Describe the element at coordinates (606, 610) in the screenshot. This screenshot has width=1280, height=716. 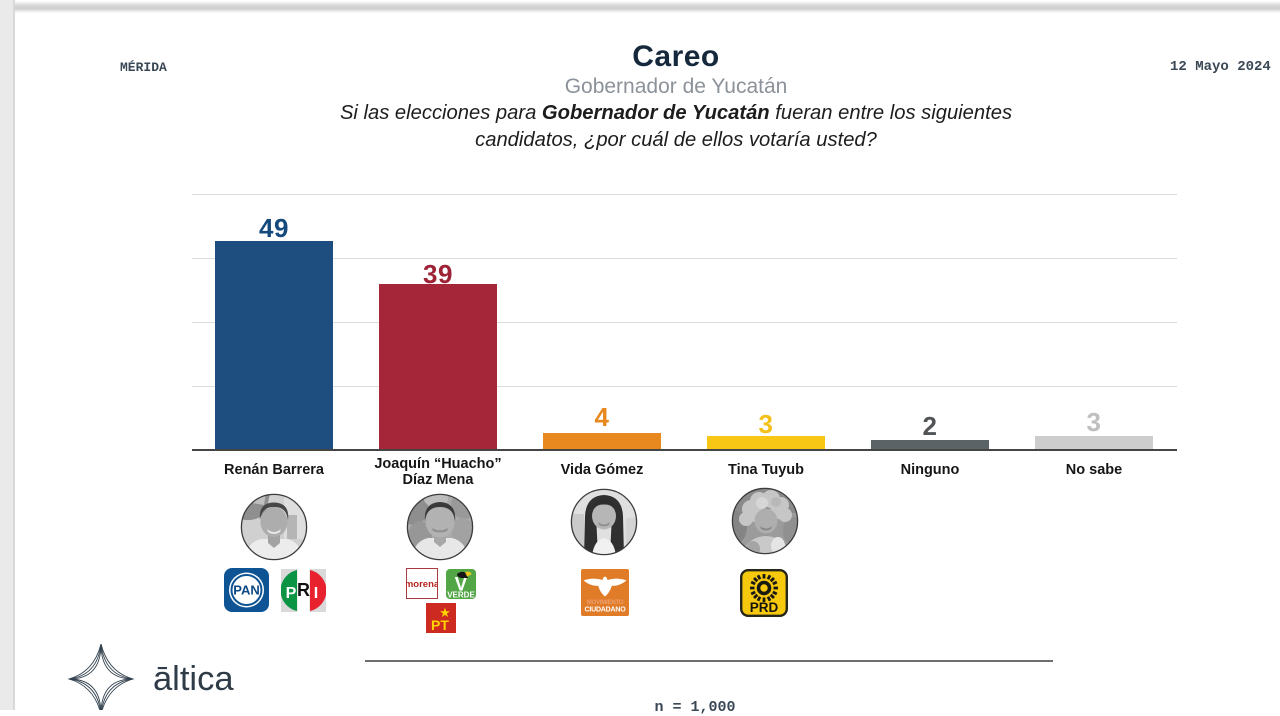
I see `svg-text: CIUDADANO` at that location.